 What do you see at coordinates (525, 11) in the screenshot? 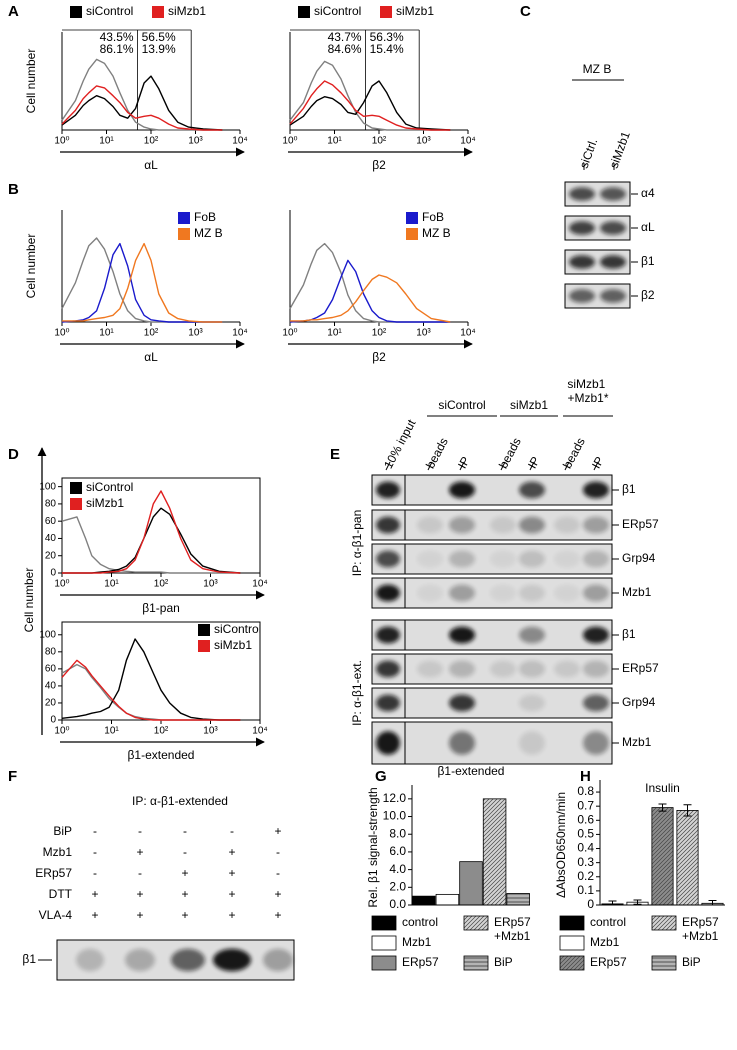
I see `panel-letter: C` at bounding box center [525, 11].